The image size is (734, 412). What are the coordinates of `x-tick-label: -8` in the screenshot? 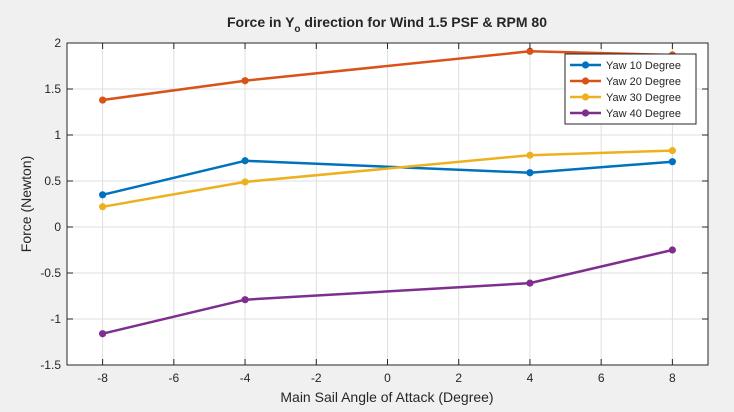 It's located at (102, 378).